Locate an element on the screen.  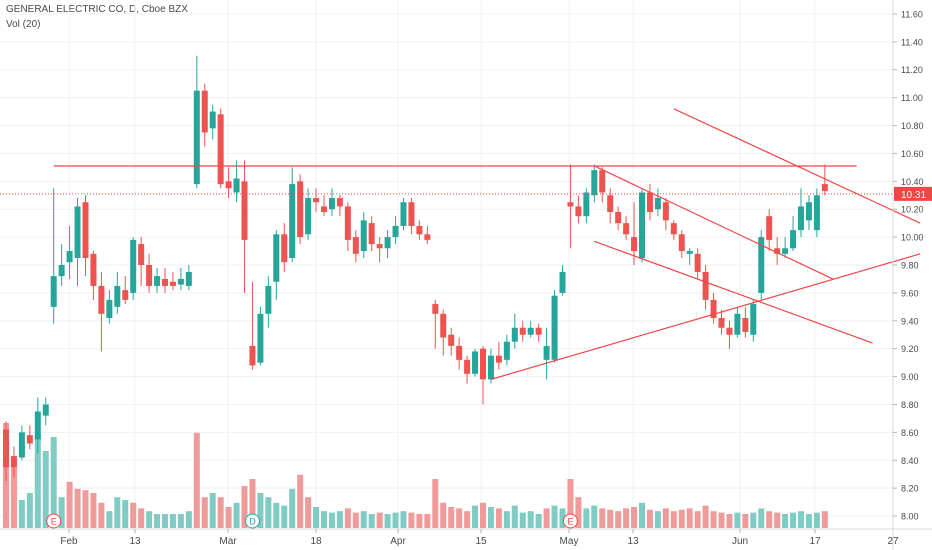
price-tick-label: 10.40 is located at coordinates (912, 182).